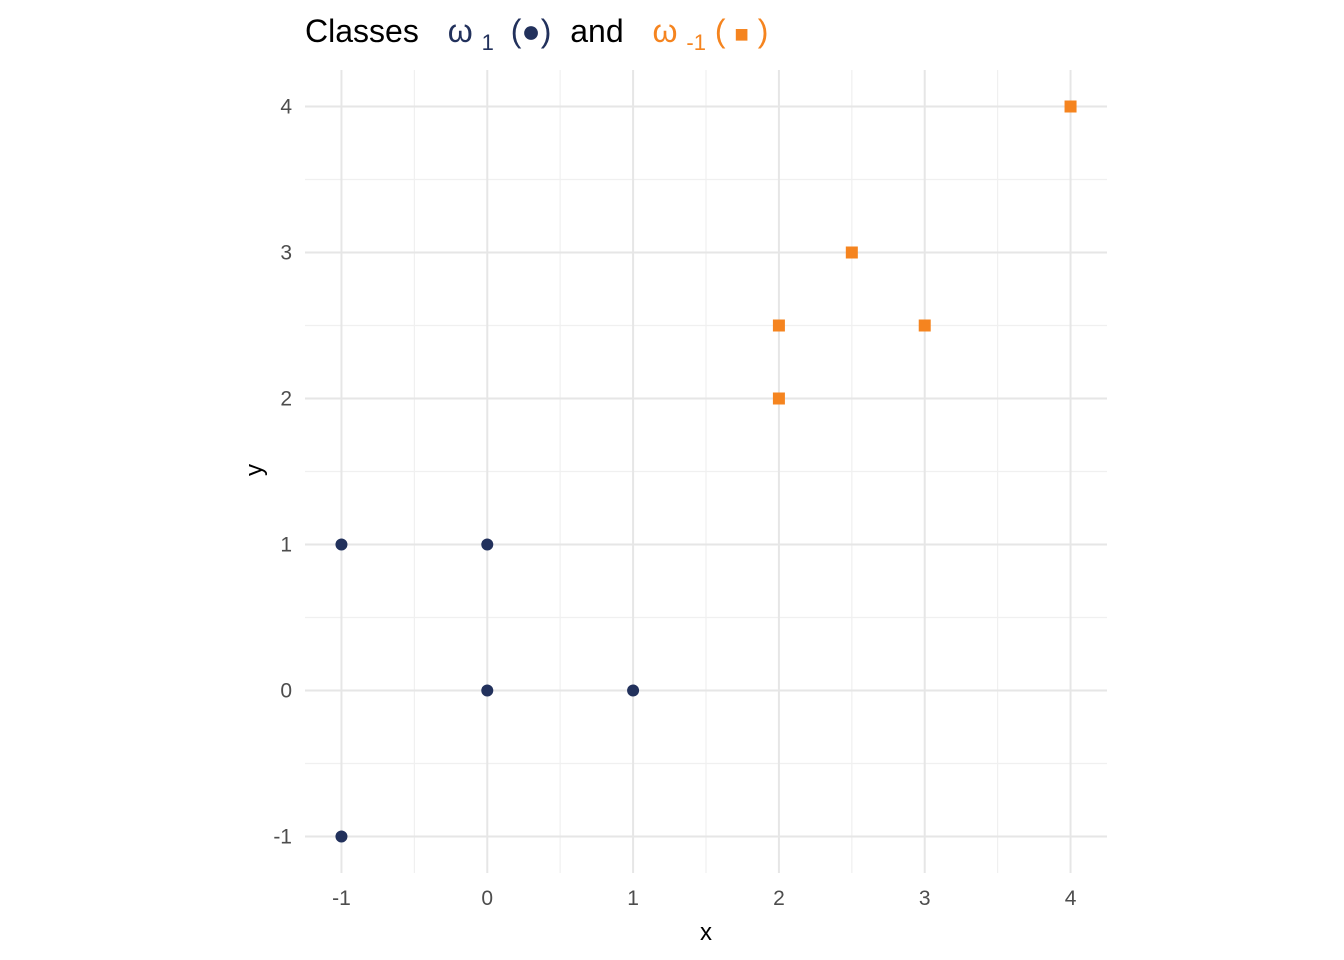  I want to click on x-tick-label: 1, so click(633, 898).